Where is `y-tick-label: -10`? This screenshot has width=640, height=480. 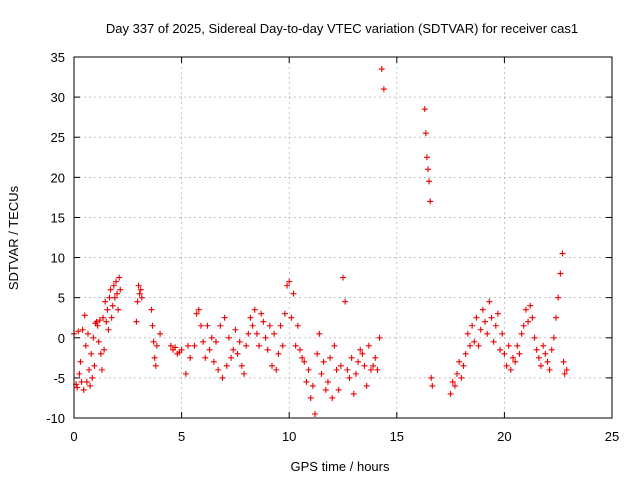
y-tick-label: -10 is located at coordinates (55, 418).